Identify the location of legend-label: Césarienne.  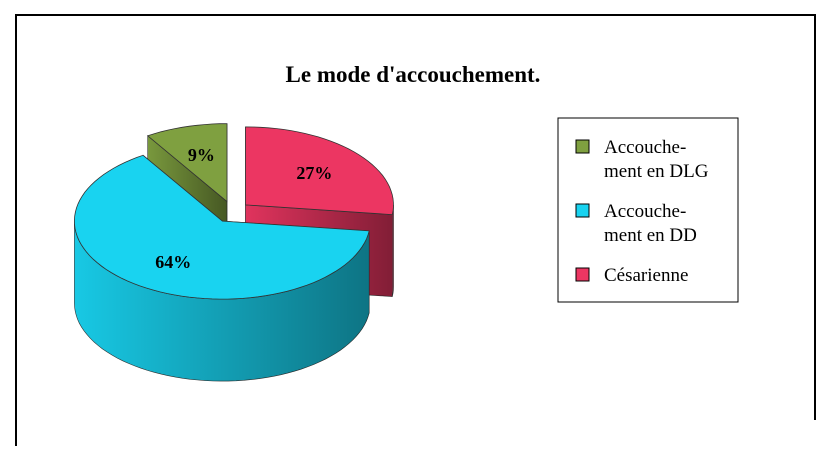
(646, 275).